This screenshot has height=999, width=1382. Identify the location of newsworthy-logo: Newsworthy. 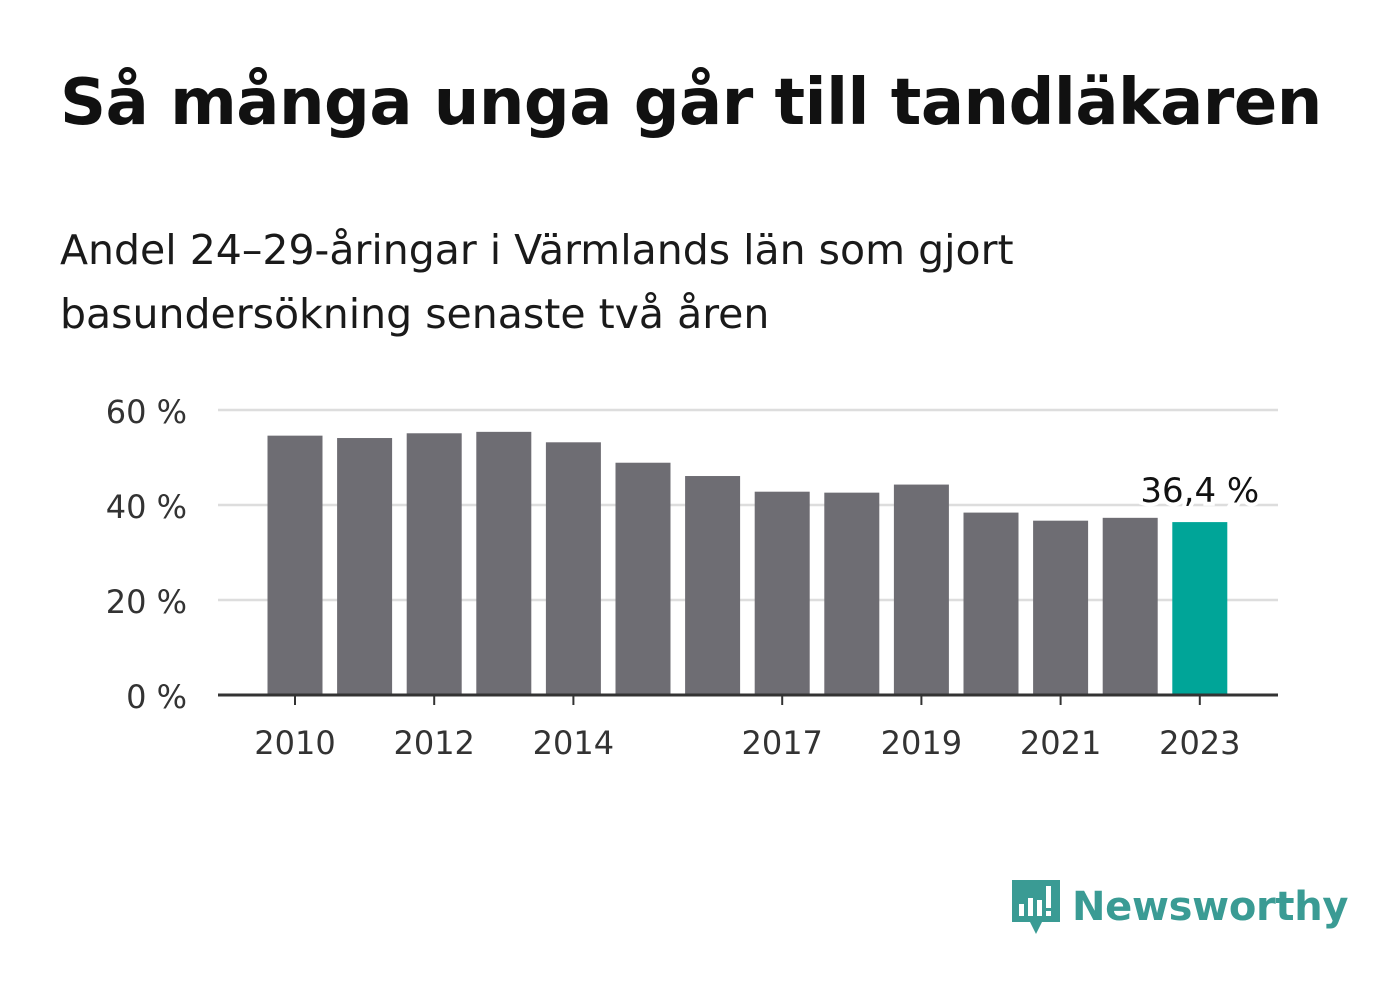
(1179, 907).